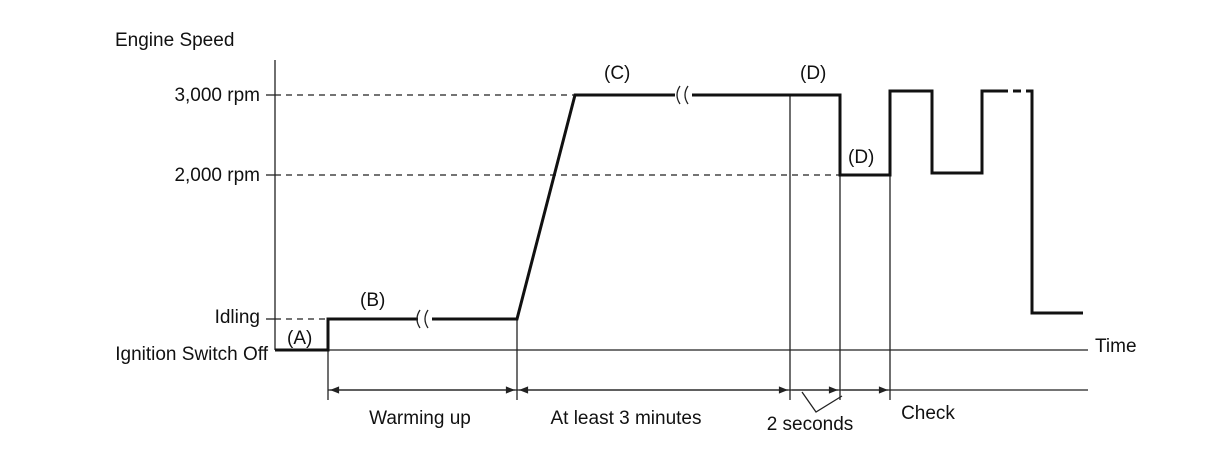 This screenshot has height=468, width=1212. I want to click on level-label: 3,000 rpm, so click(217, 95).